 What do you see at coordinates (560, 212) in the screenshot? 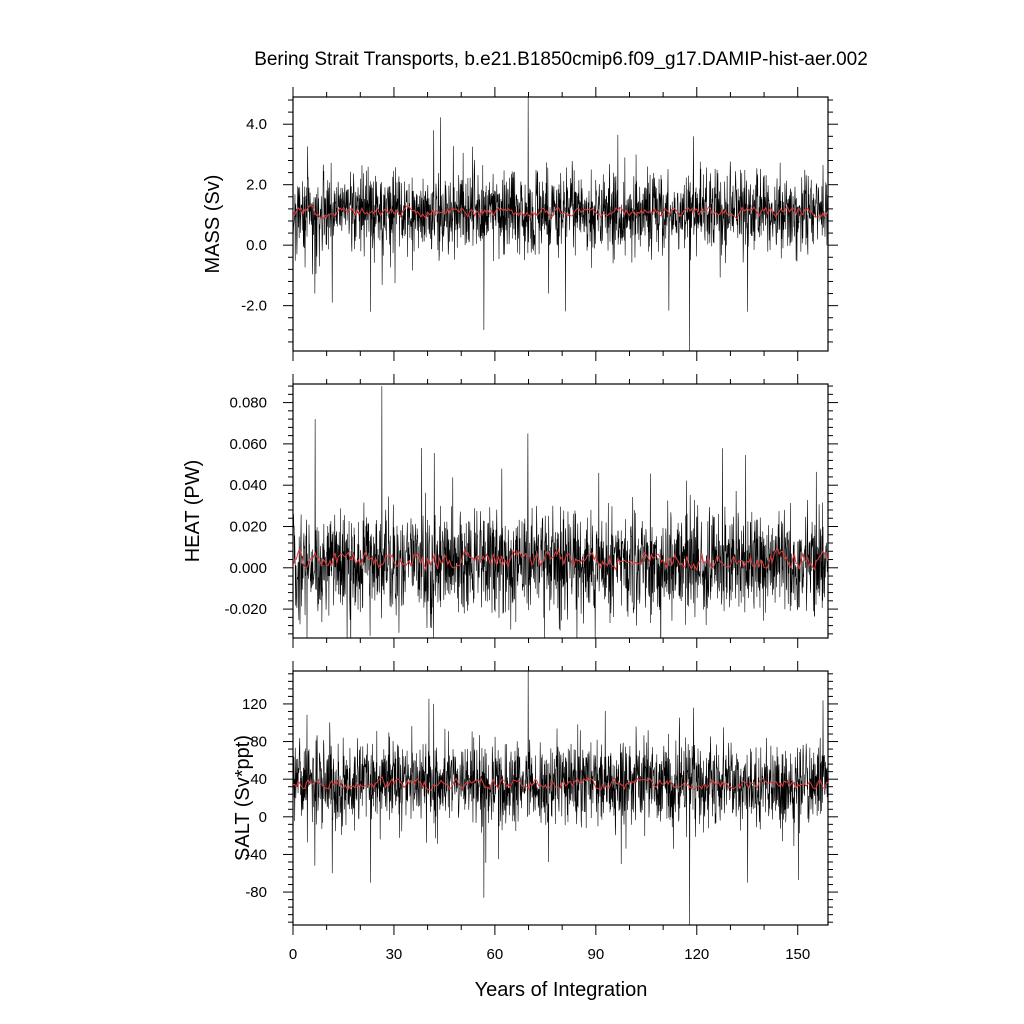
I see `panel-mass-series-smoothed` at bounding box center [560, 212].